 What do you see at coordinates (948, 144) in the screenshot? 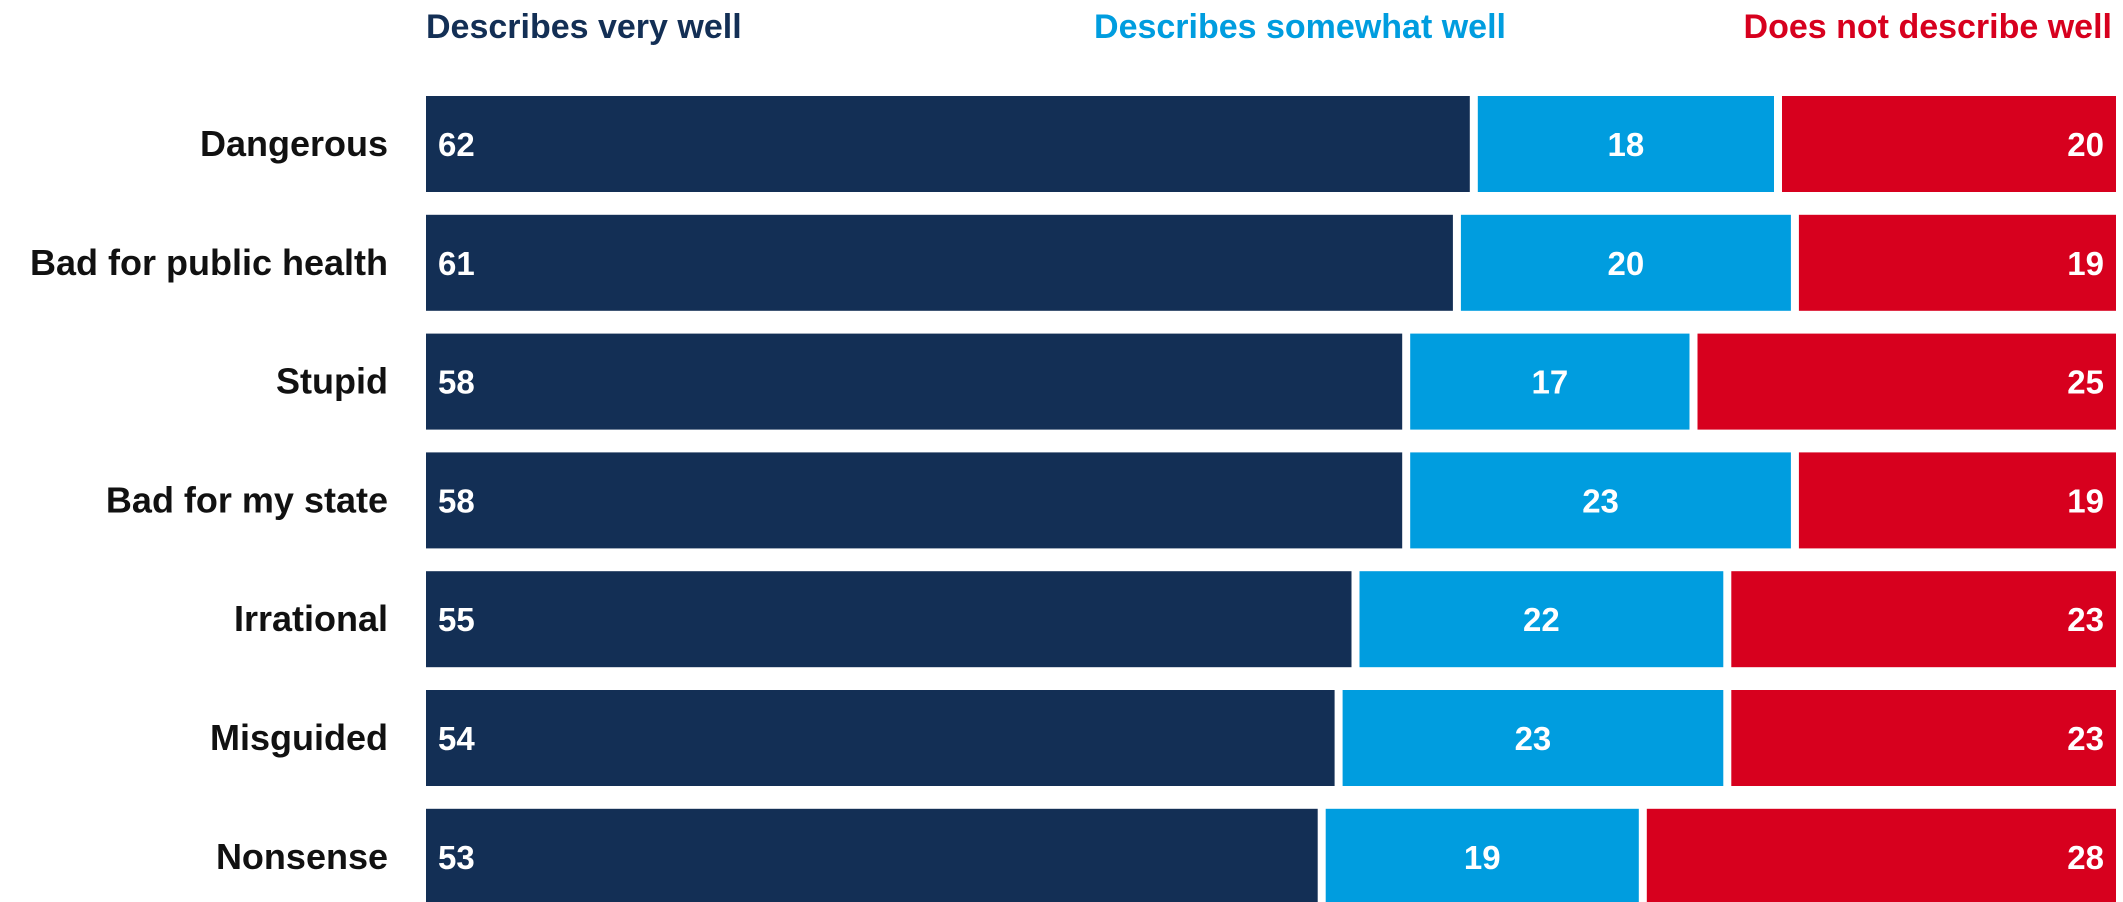
I see `bar-dangerous-describes-very-well` at bounding box center [948, 144].